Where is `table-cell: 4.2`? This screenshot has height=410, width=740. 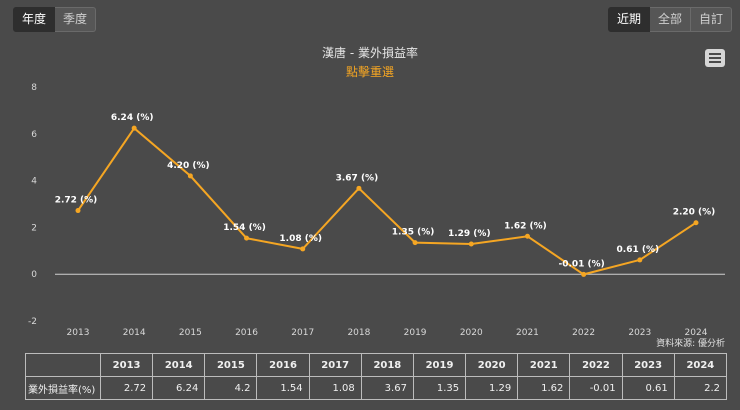
table-cell: 4.2 is located at coordinates (231, 388).